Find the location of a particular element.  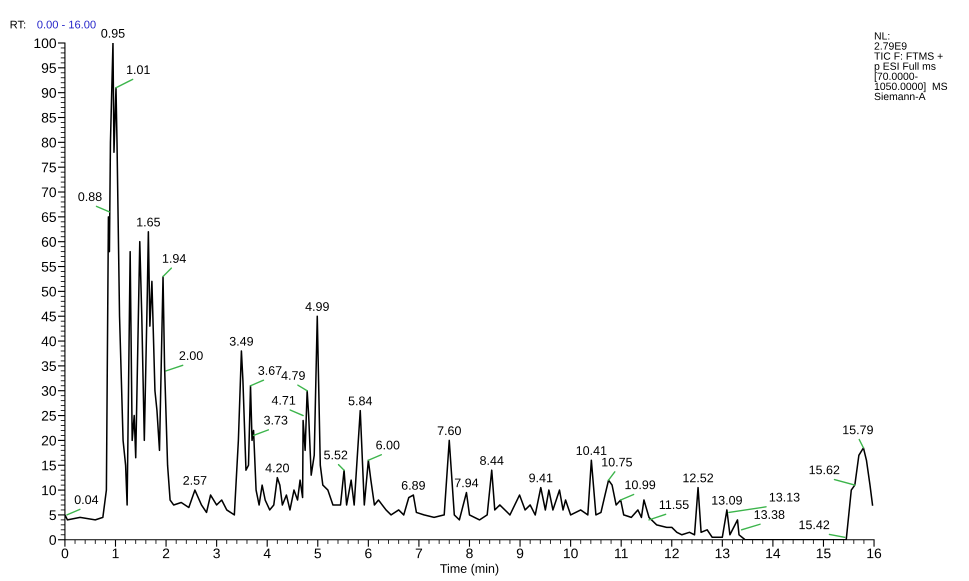

annotation: 2.00 is located at coordinates (191, 355).